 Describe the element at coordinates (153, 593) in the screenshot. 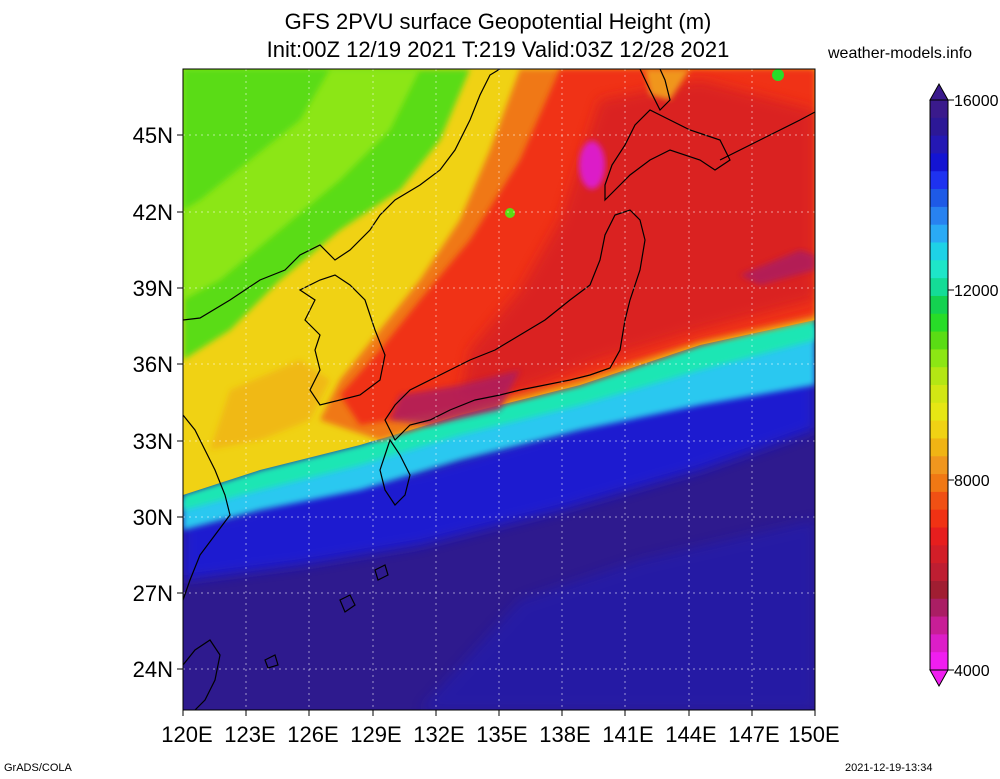

I see `lat-label-27n: 27N` at that location.